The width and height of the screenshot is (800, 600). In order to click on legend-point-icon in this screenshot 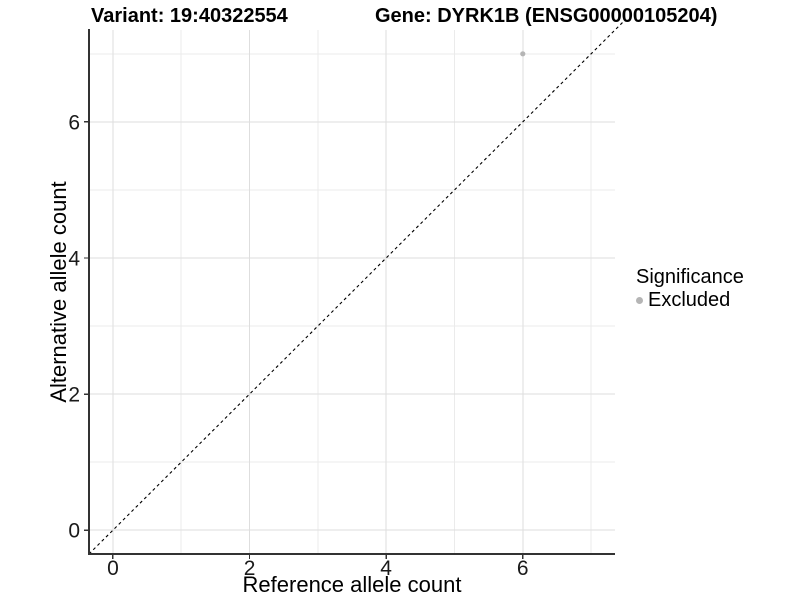, I will do `click(639, 300)`.